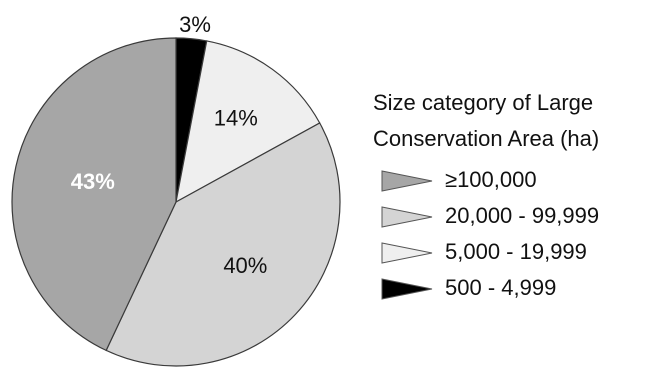 Image resolution: width=654 pixels, height=373 pixels. I want to click on pie-label-3: 3%, so click(195, 24).